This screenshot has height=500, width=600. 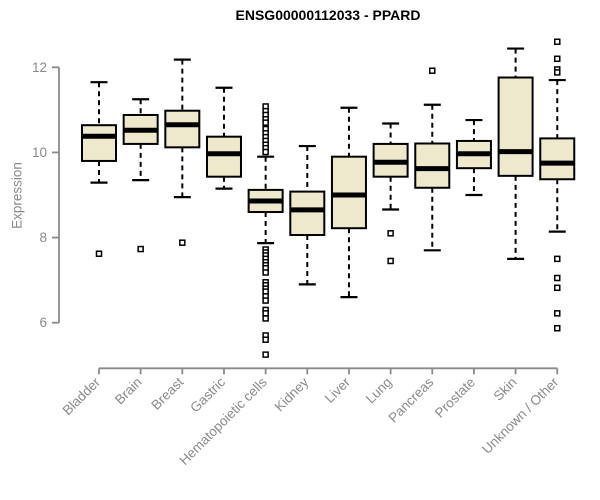 What do you see at coordinates (43, 322) in the screenshot?
I see `y-tick-label: 6` at bounding box center [43, 322].